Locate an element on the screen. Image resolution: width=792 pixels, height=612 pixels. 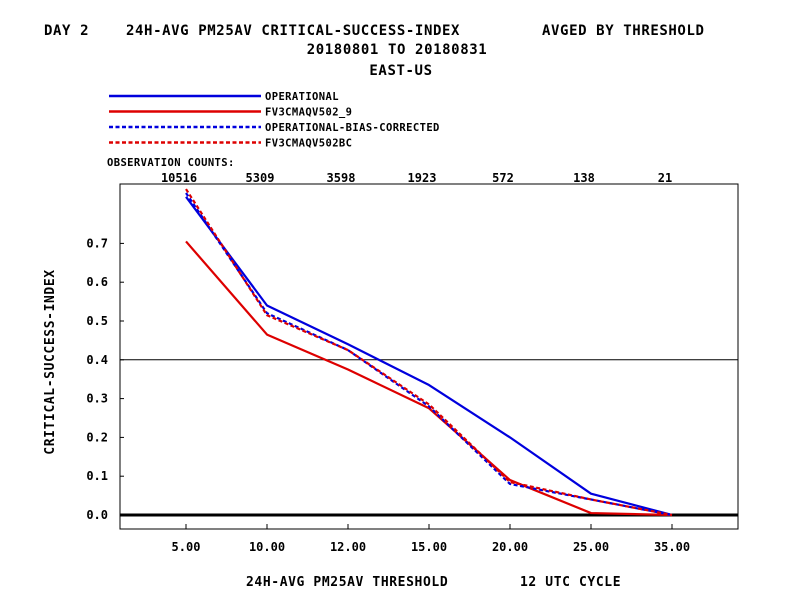
y-tick-label: 0.5 is located at coordinates (97, 321).